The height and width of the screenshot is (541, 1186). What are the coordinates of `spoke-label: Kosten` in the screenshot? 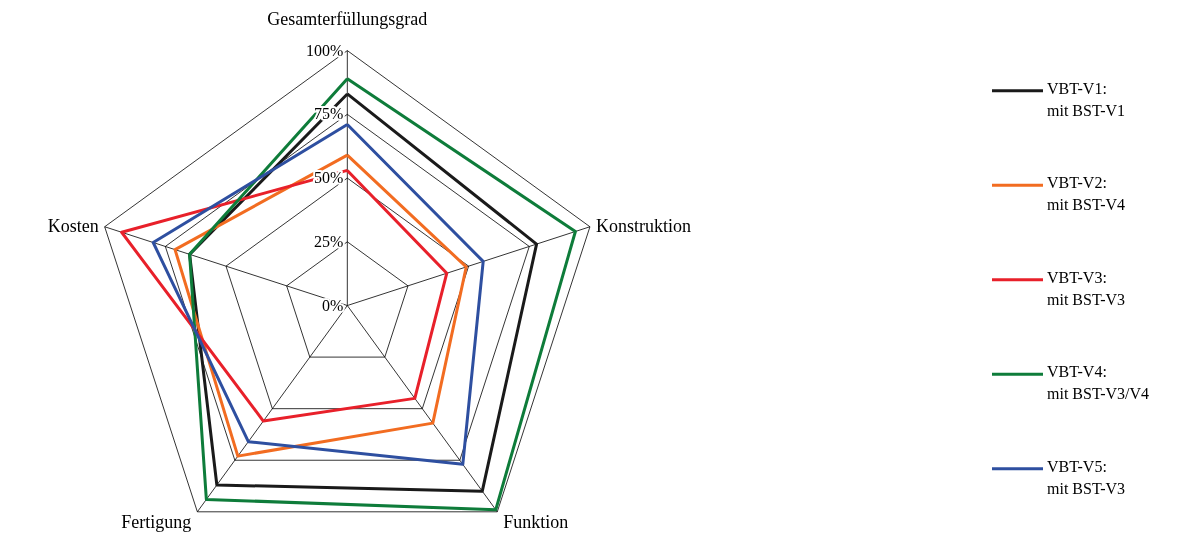 It's located at (73, 225).